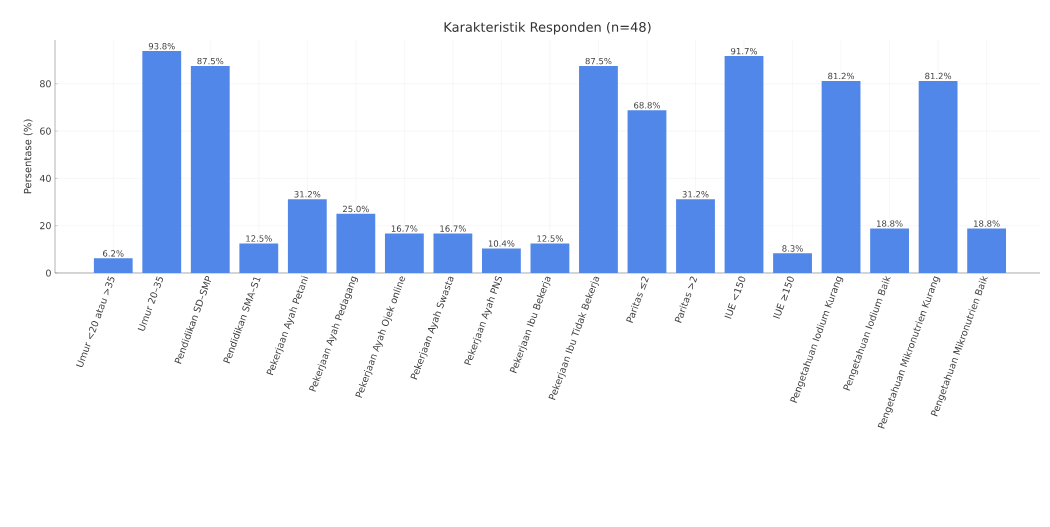 This screenshot has height=527, width=1050. What do you see at coordinates (95, 321) in the screenshot?
I see `x-tick-label: Umur <20 atau >35` at bounding box center [95, 321].